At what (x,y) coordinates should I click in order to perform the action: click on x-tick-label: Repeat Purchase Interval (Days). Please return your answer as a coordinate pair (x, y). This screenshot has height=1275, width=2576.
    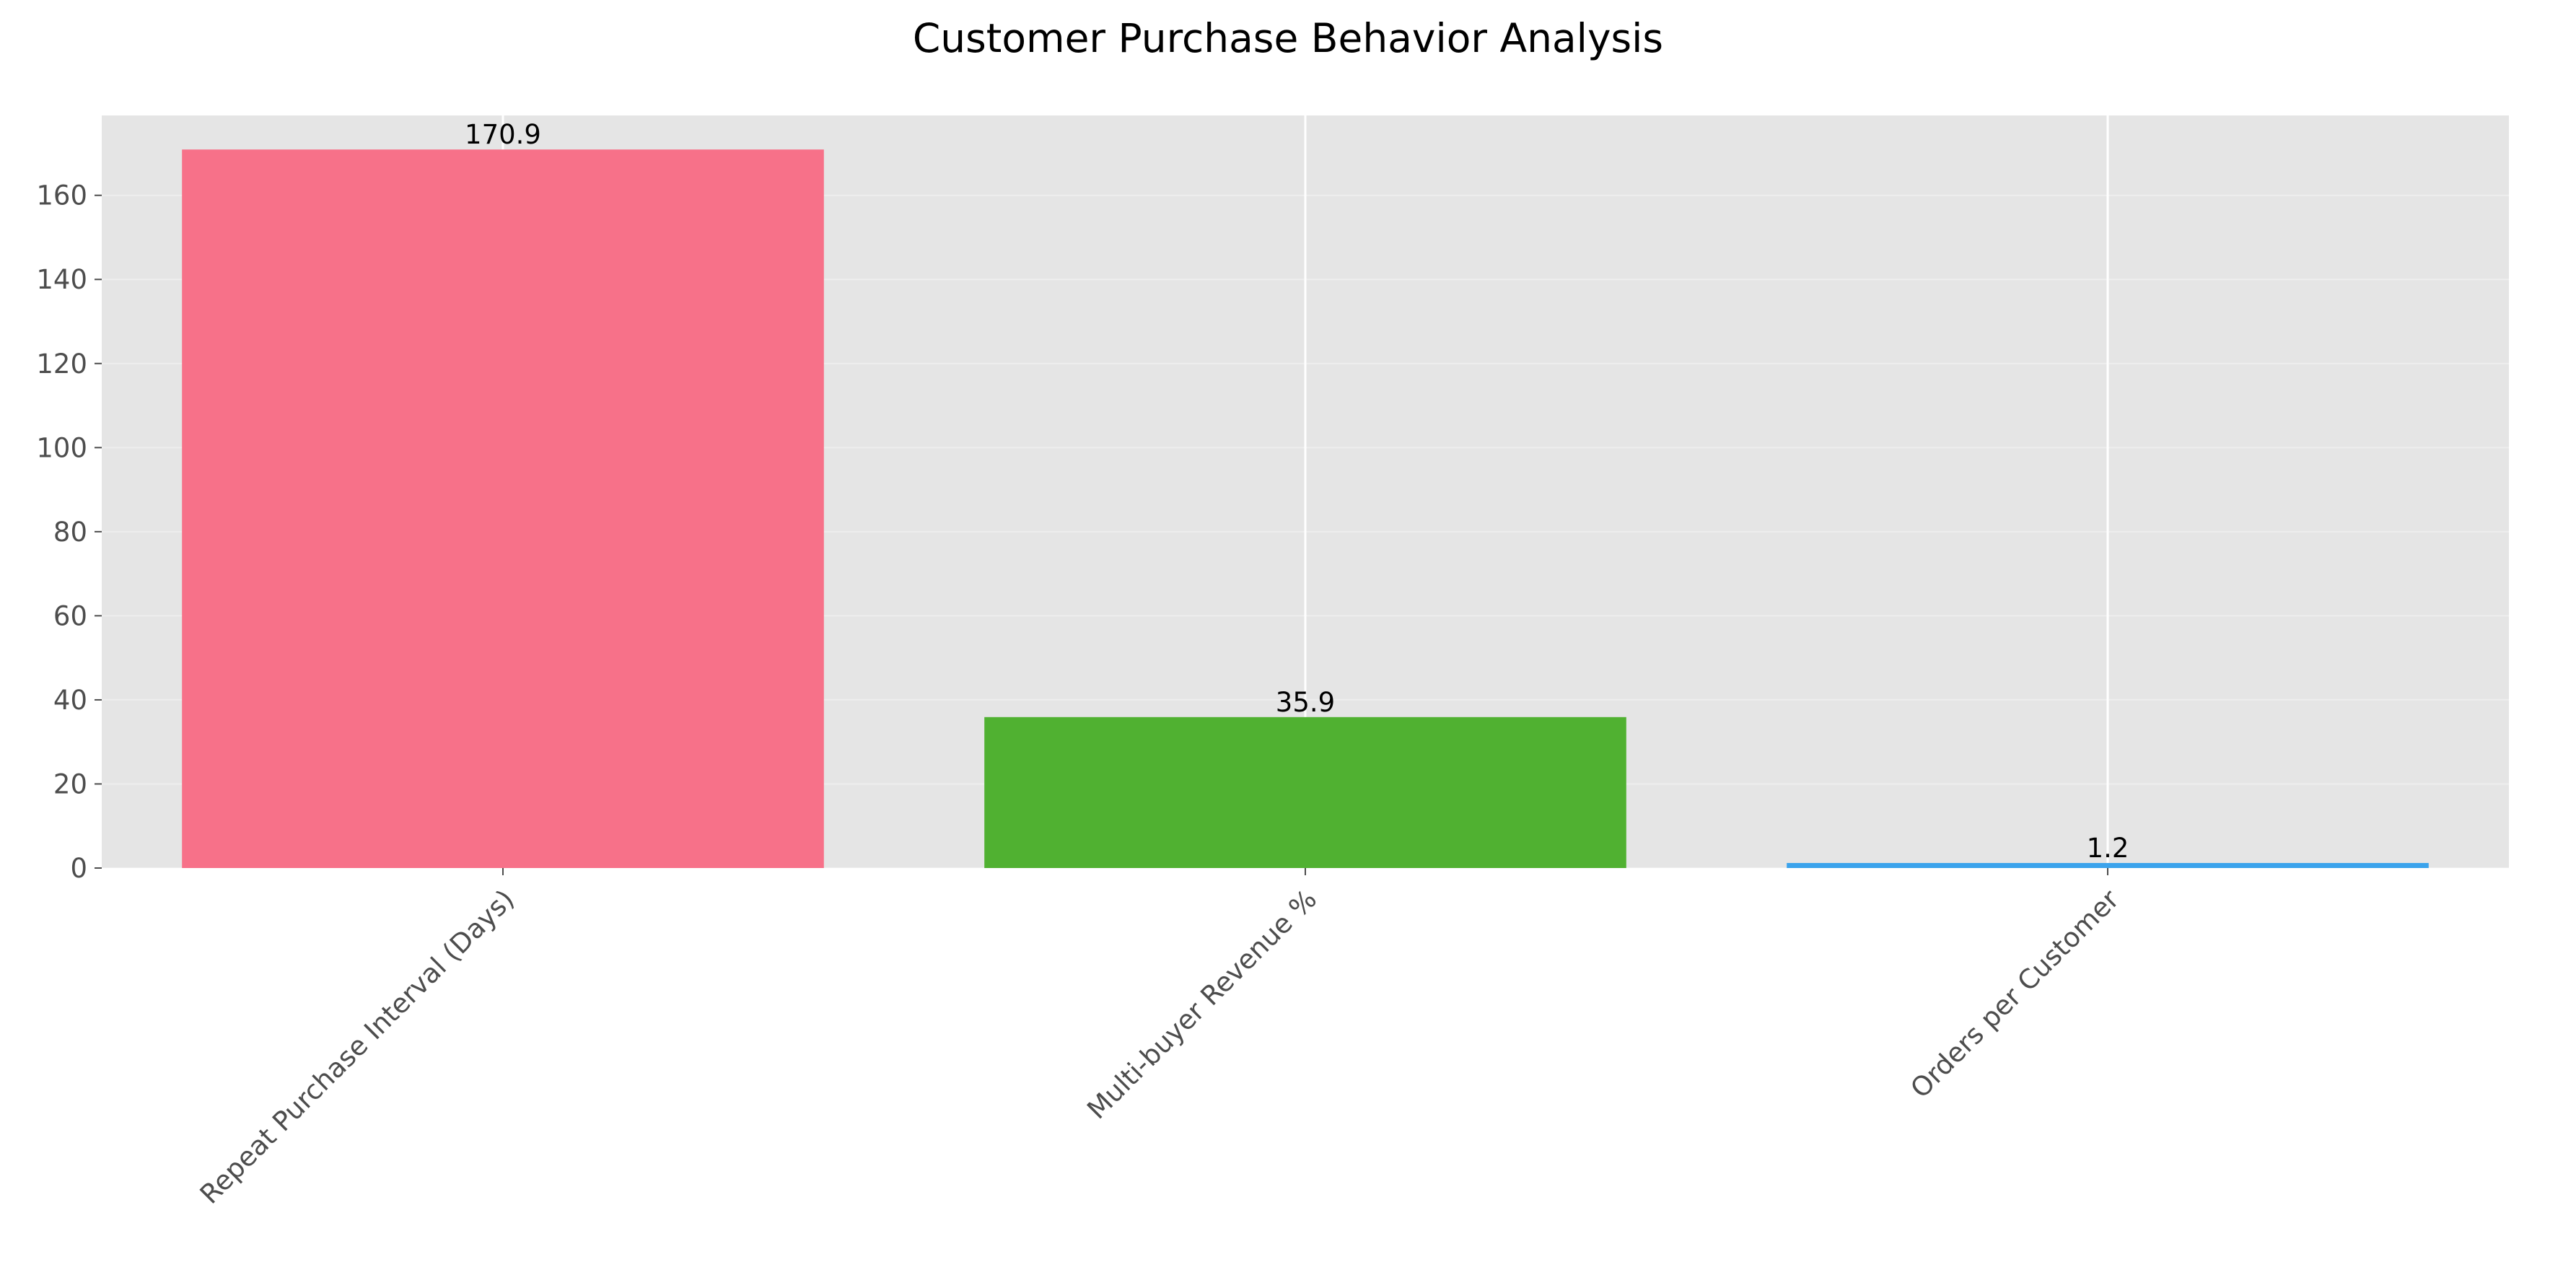
    Looking at the image, I should click on (357, 1047).